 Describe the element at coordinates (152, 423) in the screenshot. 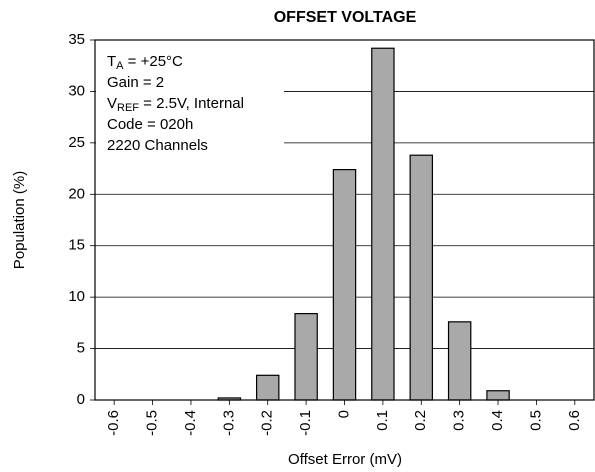

I see `x-tick-label: -0.5` at that location.